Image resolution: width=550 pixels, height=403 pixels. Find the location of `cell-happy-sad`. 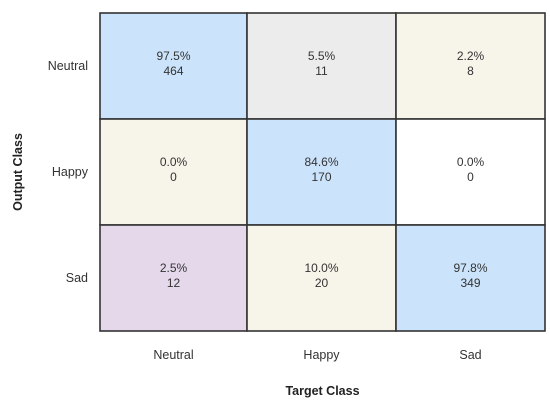

cell-happy-sad is located at coordinates (470, 172).